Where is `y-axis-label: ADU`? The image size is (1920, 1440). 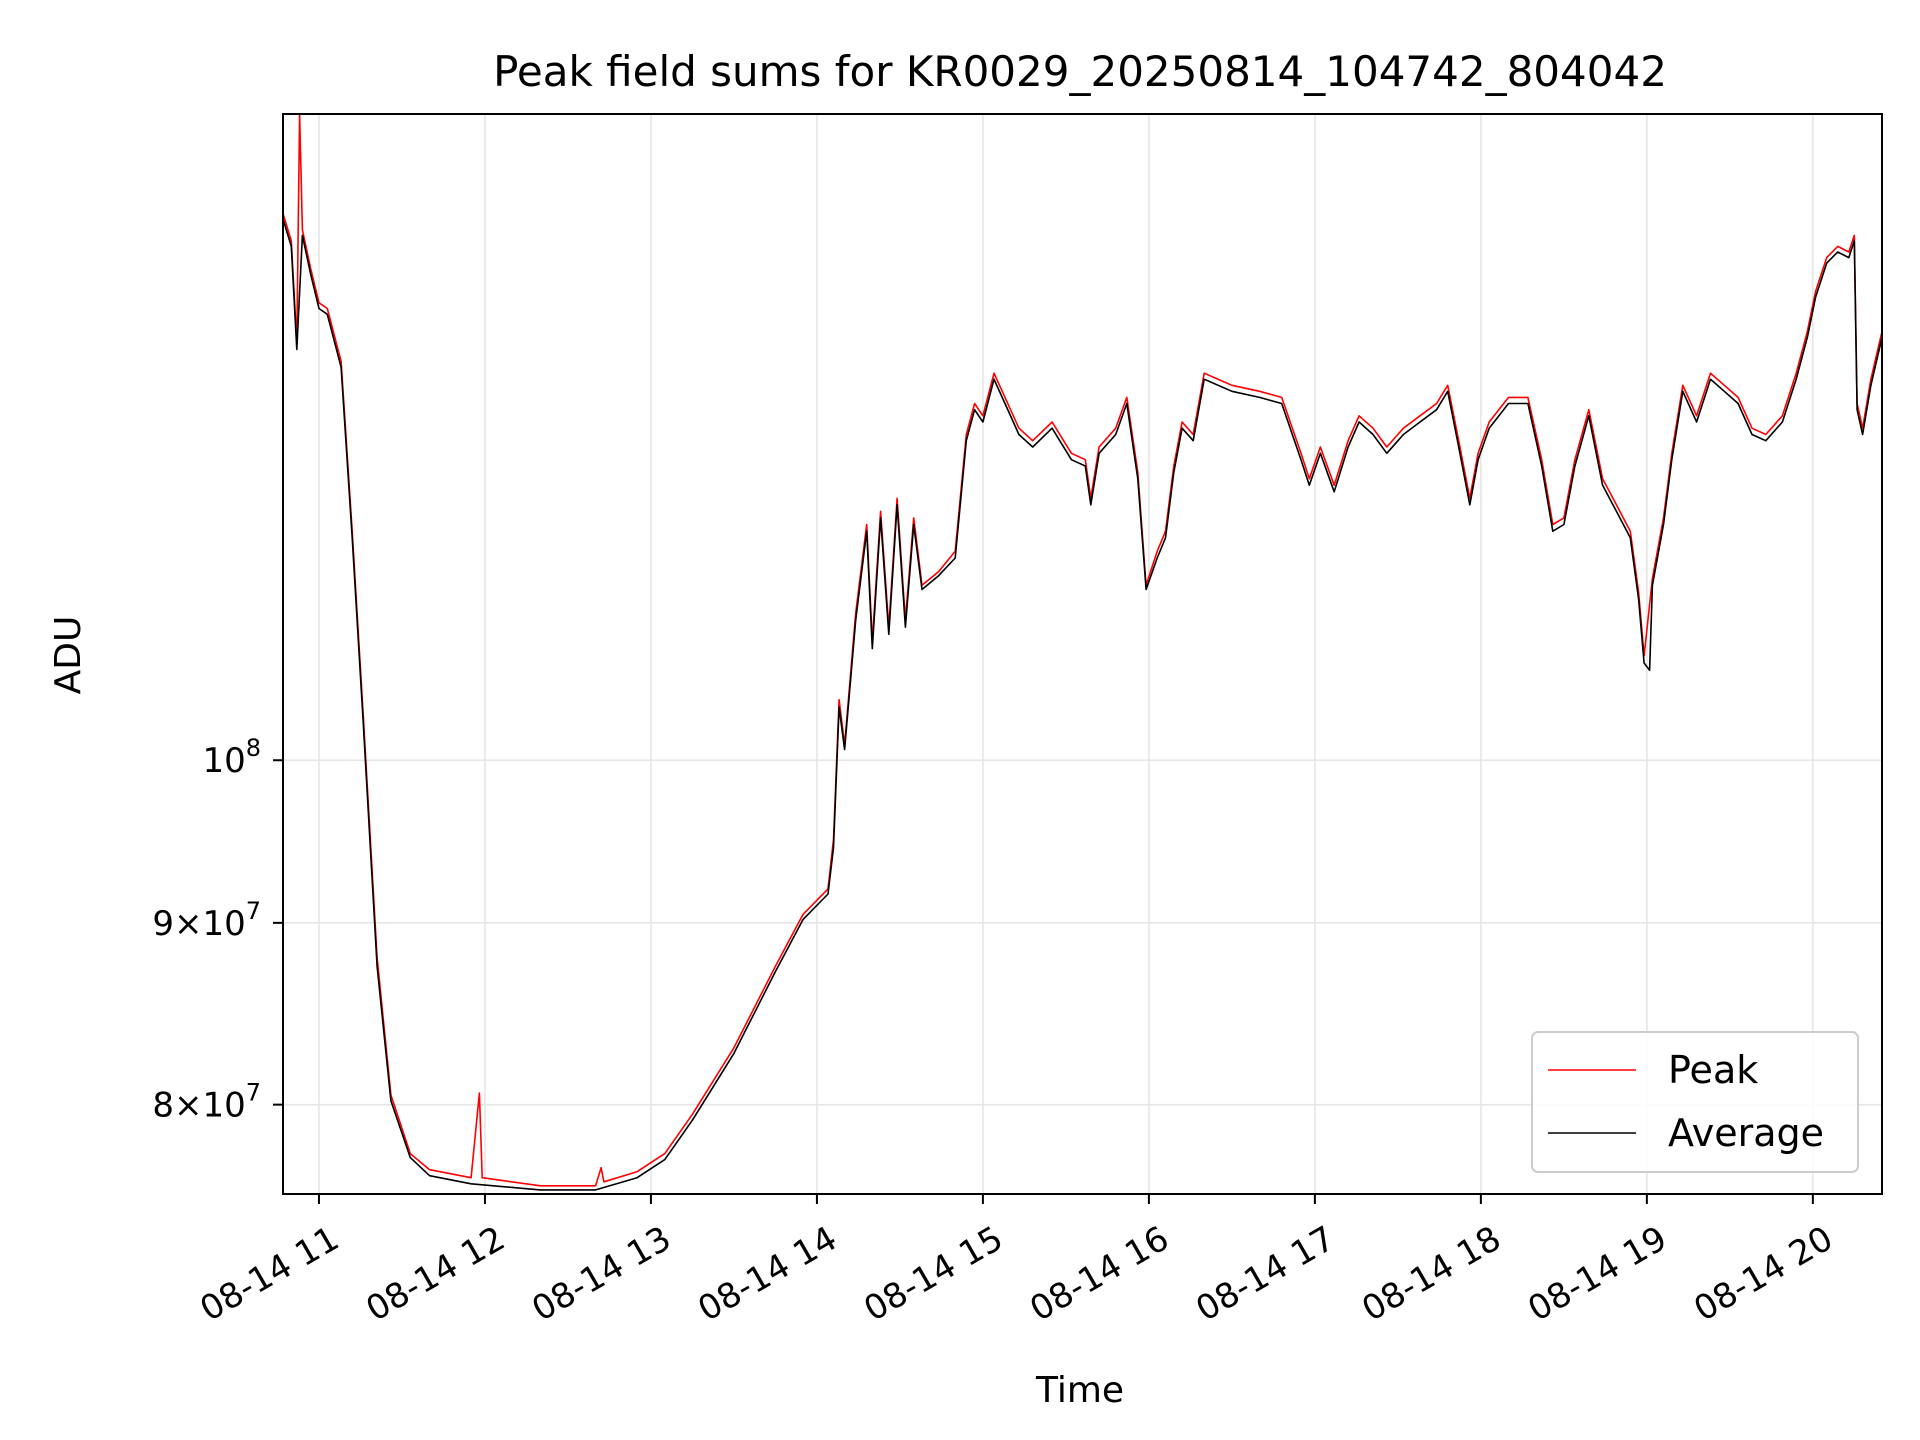
y-axis-label: ADU is located at coordinates (68, 655).